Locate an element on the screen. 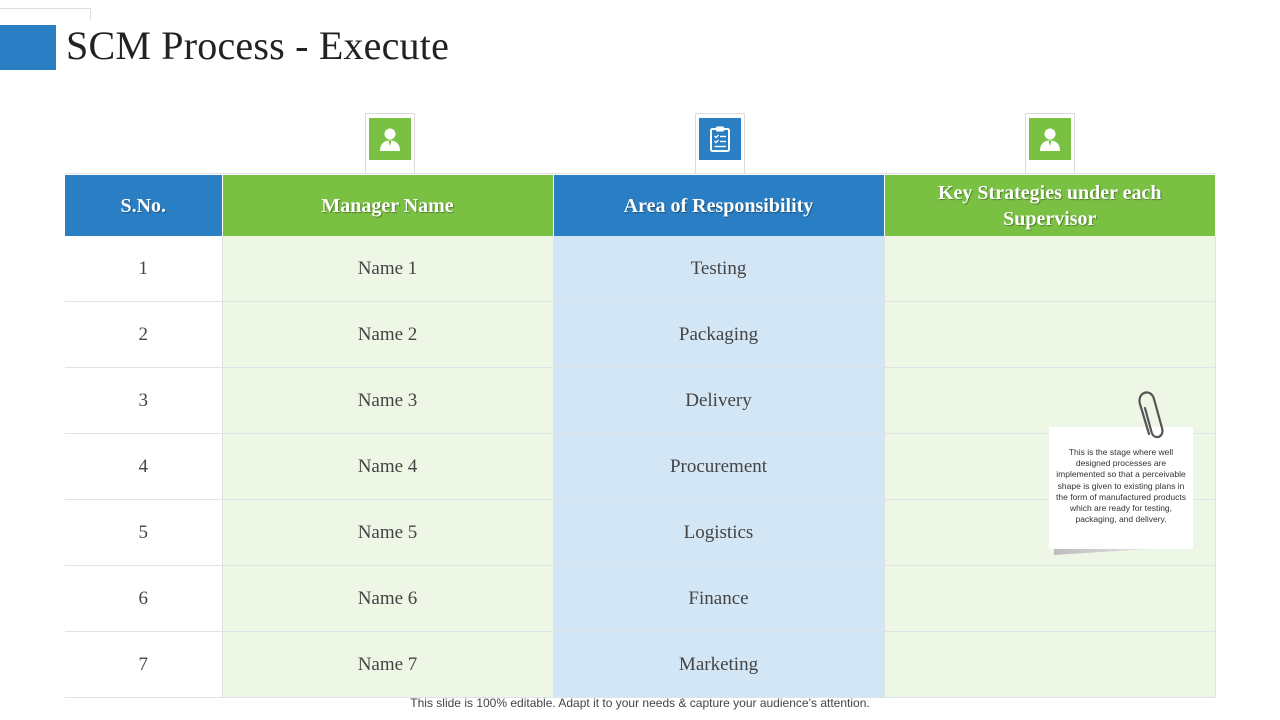  icon-tab-manager is located at coordinates (390, 143).